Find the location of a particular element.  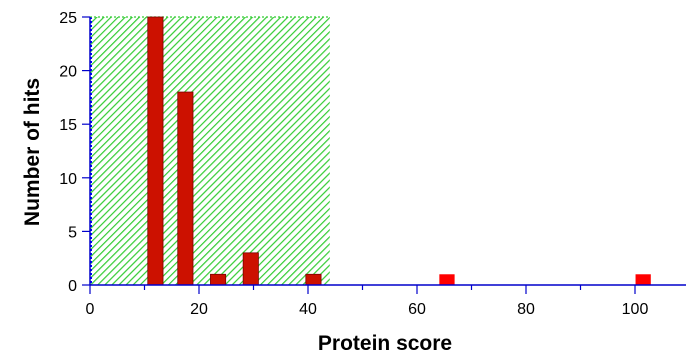

x-axis-title: Protein score is located at coordinates (385, 343).